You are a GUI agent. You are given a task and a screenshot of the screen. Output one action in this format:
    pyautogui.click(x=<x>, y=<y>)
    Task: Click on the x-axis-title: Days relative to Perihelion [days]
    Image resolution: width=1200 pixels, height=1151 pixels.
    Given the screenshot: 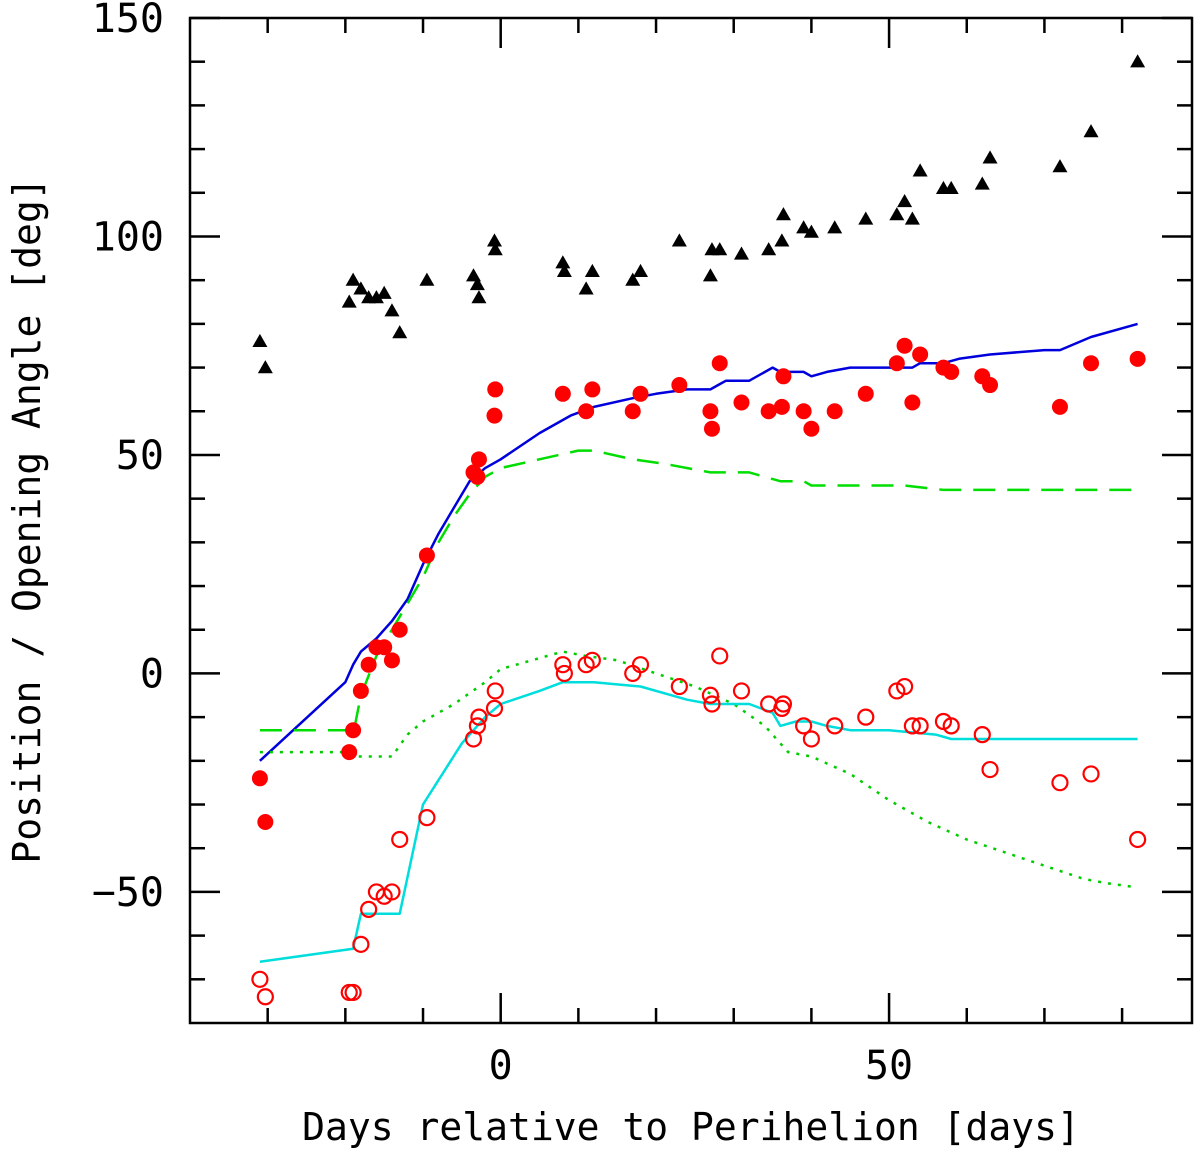 What is the action you would take?
    pyautogui.click(x=691, y=1127)
    